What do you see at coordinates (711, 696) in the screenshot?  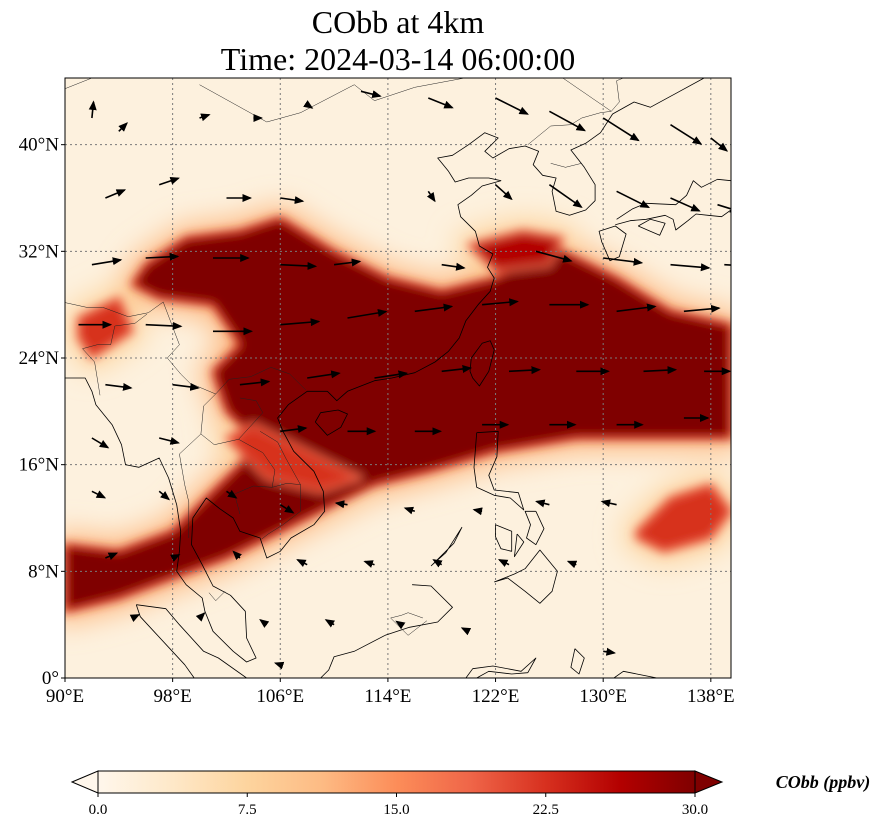 I see `x-tick-label: 138°E` at bounding box center [711, 696].